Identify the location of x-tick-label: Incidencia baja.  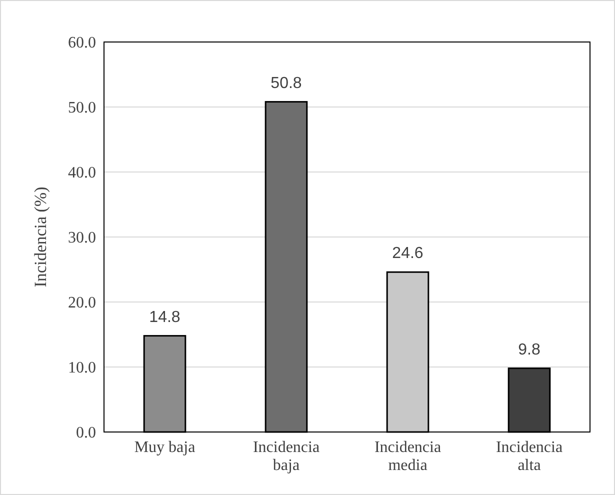
(286, 456).